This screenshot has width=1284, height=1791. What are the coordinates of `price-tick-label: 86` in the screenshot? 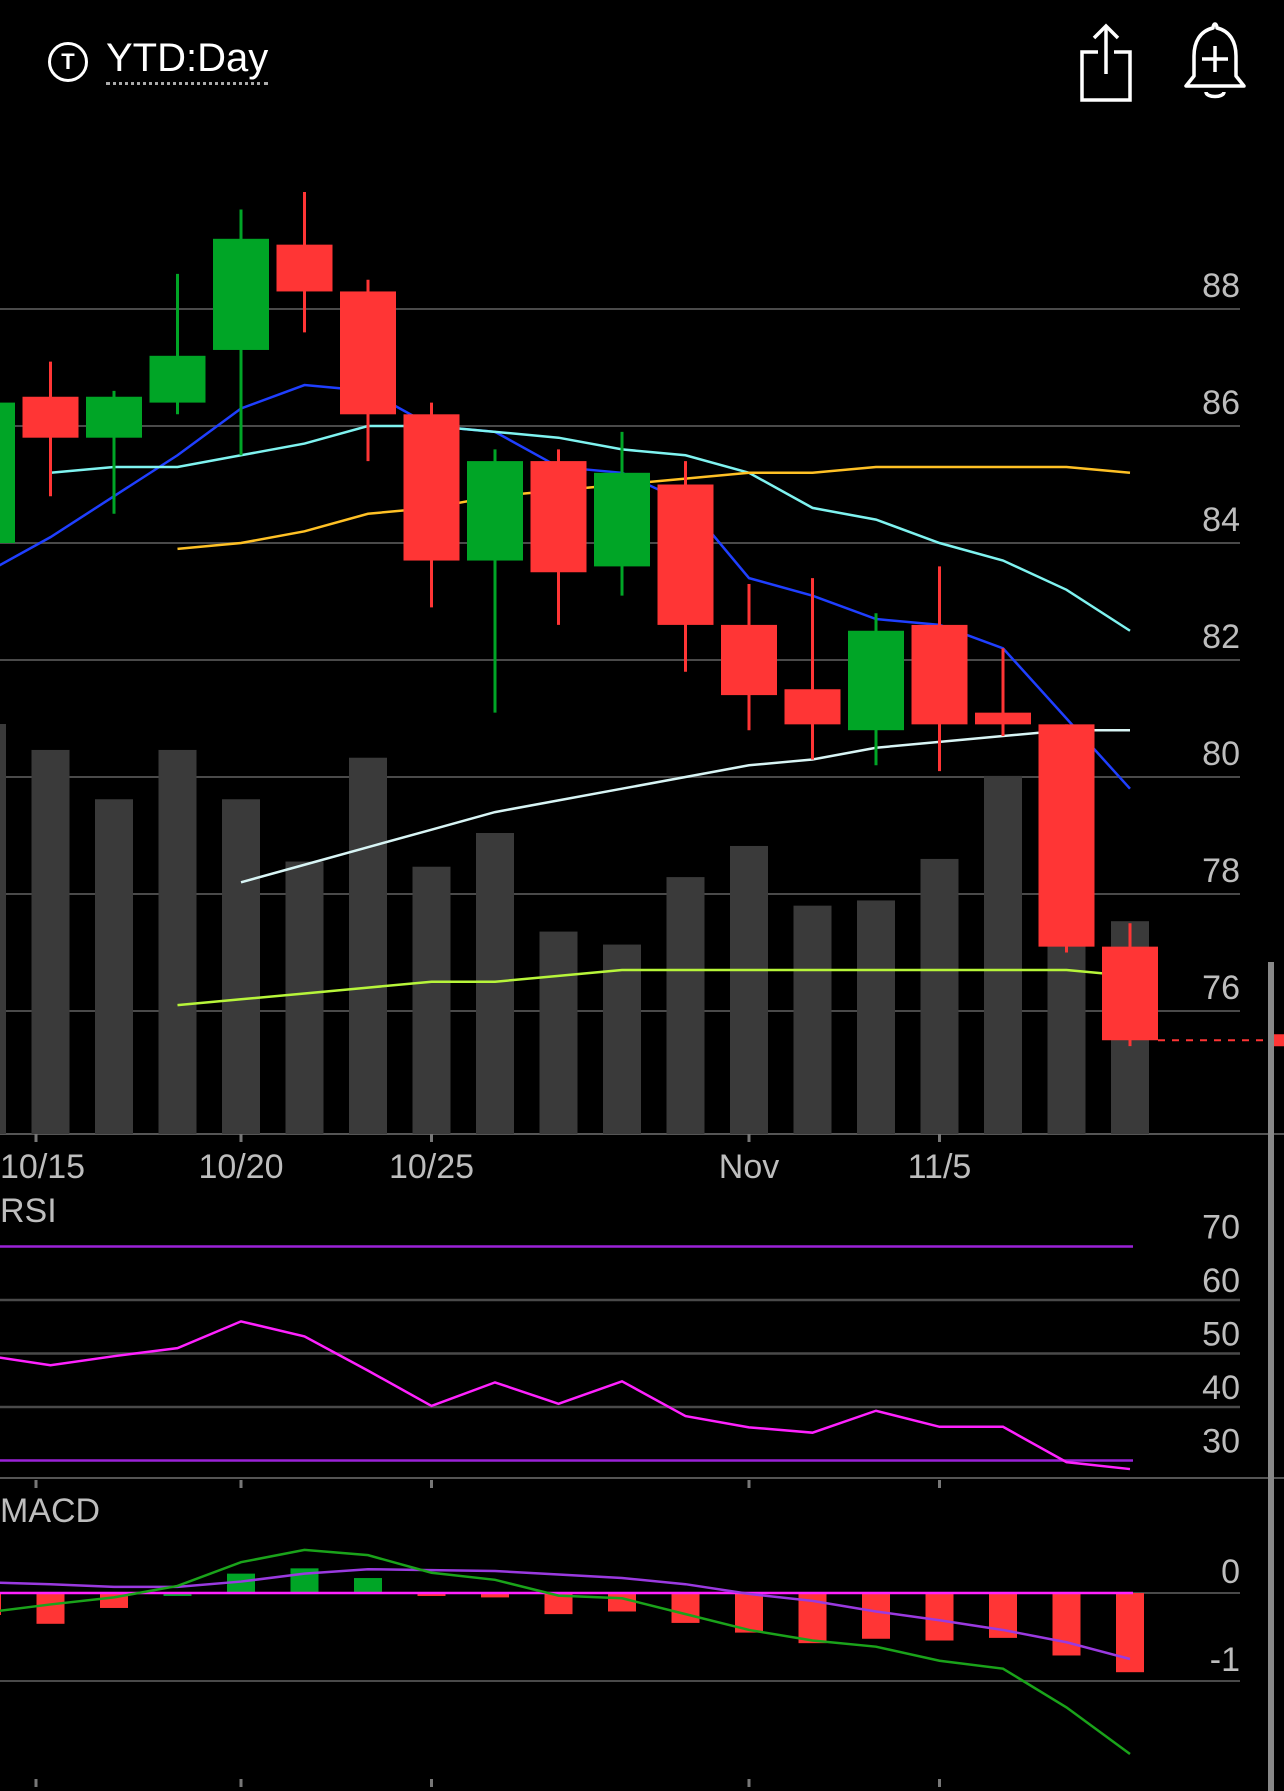 It's located at (1221, 403).